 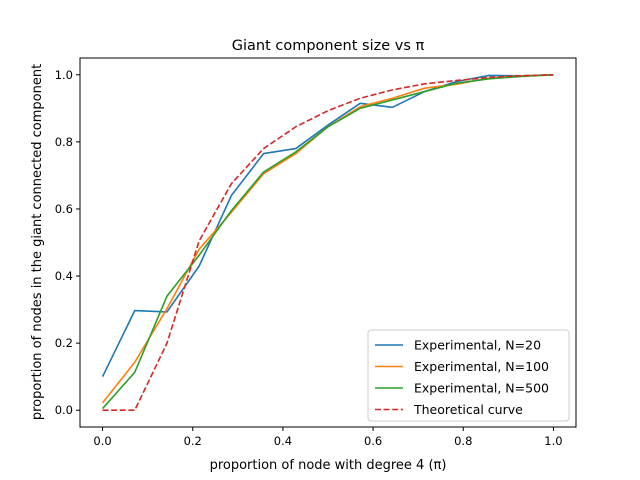 I want to click on x-tick-label: 0.4, so click(x=283, y=441).